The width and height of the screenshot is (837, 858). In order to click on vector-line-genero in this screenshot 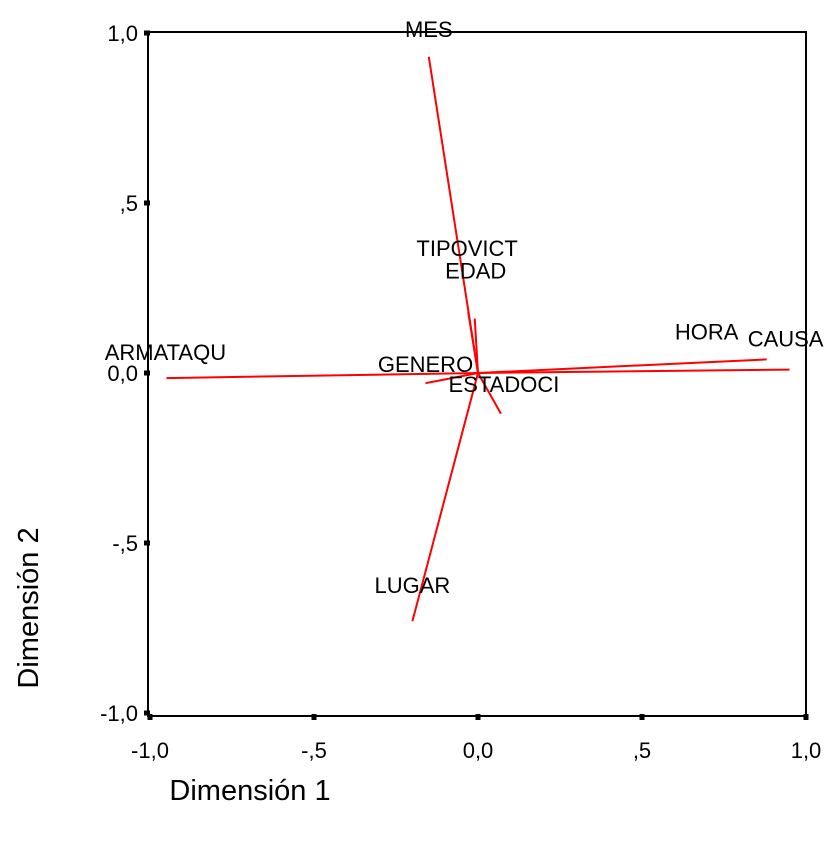, I will do `click(452, 378)`.